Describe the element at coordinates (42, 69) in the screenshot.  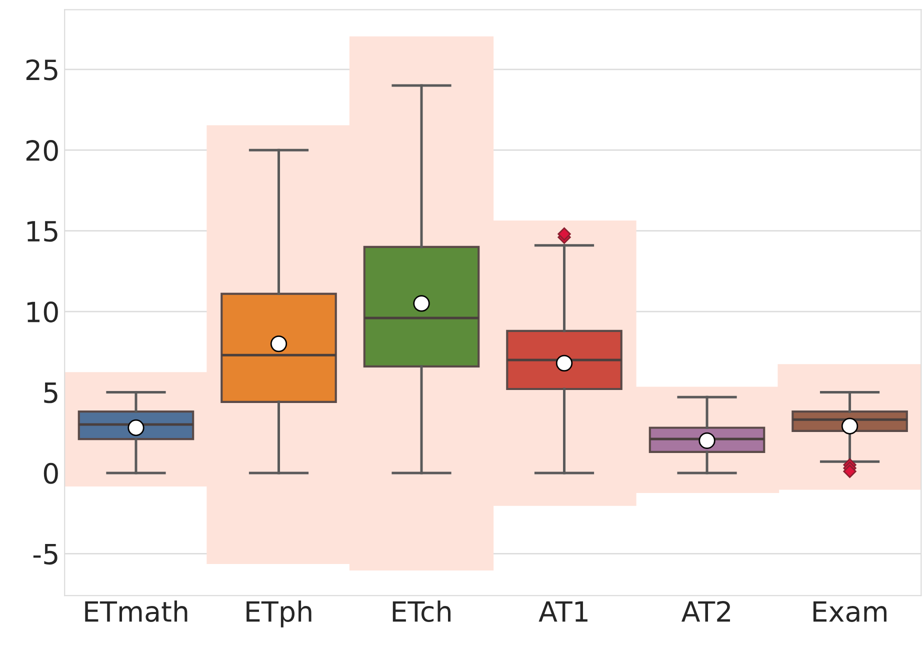
I see `y-tick-label: 25` at that location.